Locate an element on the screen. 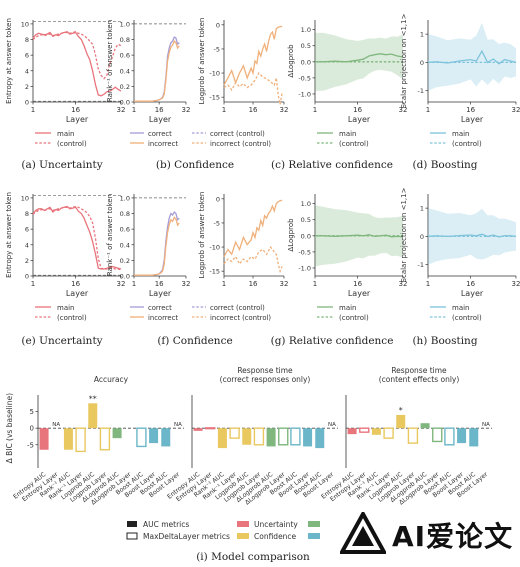 Image resolution: width=520 pixels, height=567 pixels. legend-swatch-uncertainty is located at coordinates (243, 524).